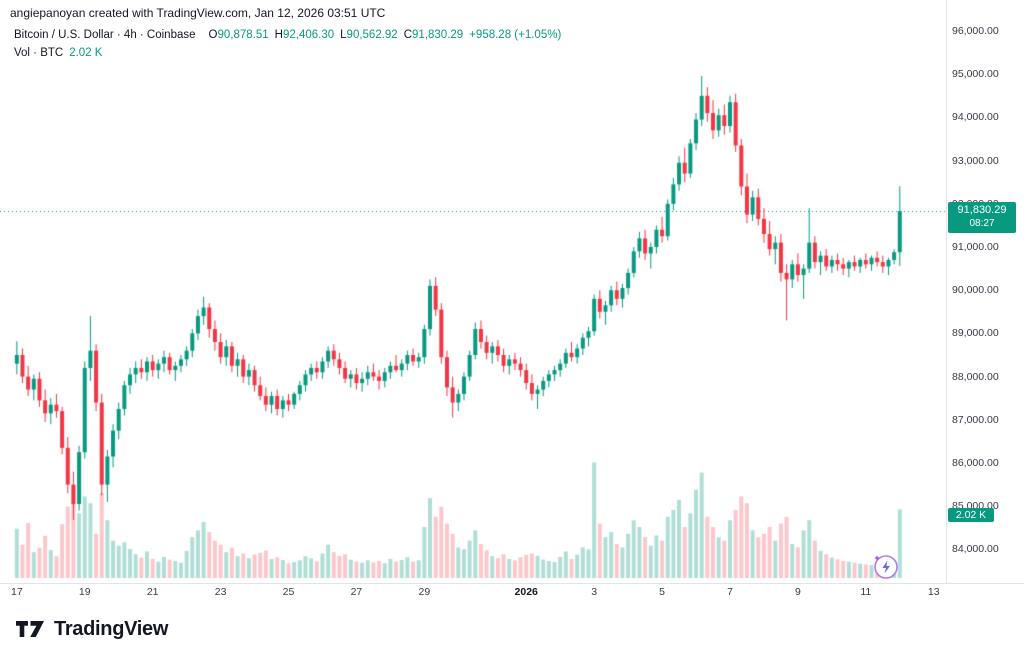  I want to click on time-tick-label: 17, so click(16, 592).